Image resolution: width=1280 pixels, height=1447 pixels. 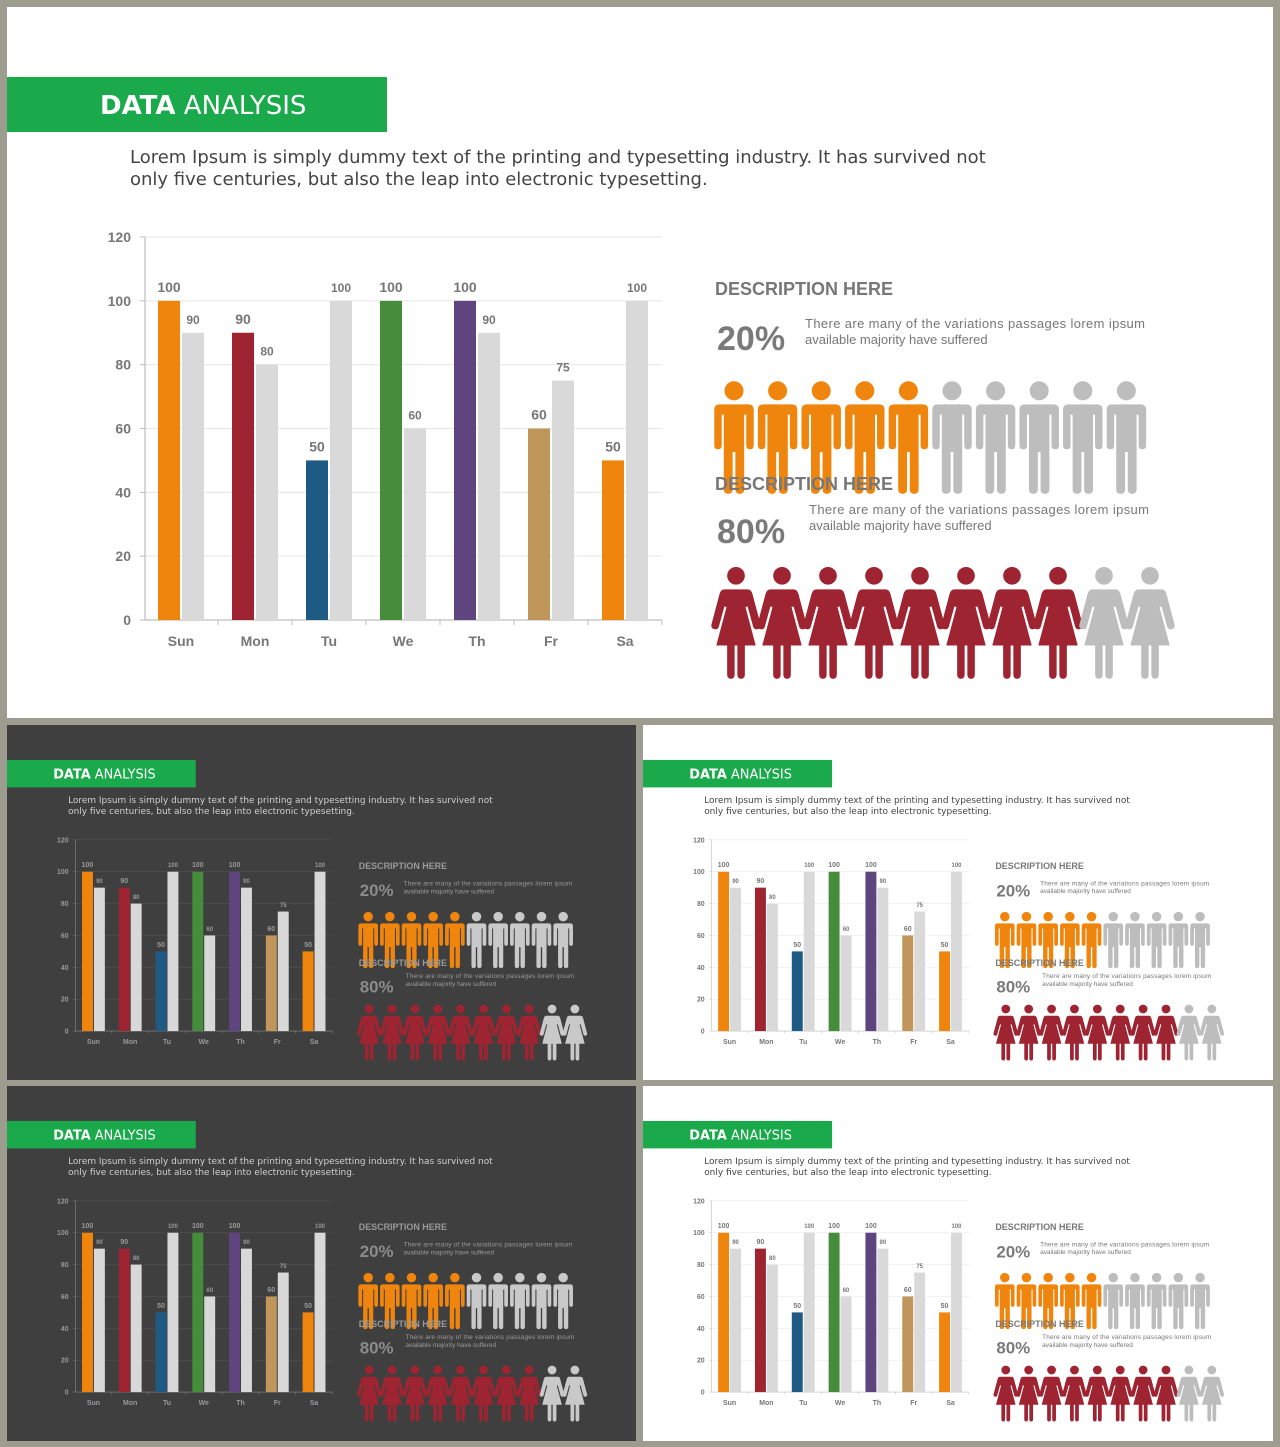 I want to click on bar-series2-th, so click(x=883, y=959).